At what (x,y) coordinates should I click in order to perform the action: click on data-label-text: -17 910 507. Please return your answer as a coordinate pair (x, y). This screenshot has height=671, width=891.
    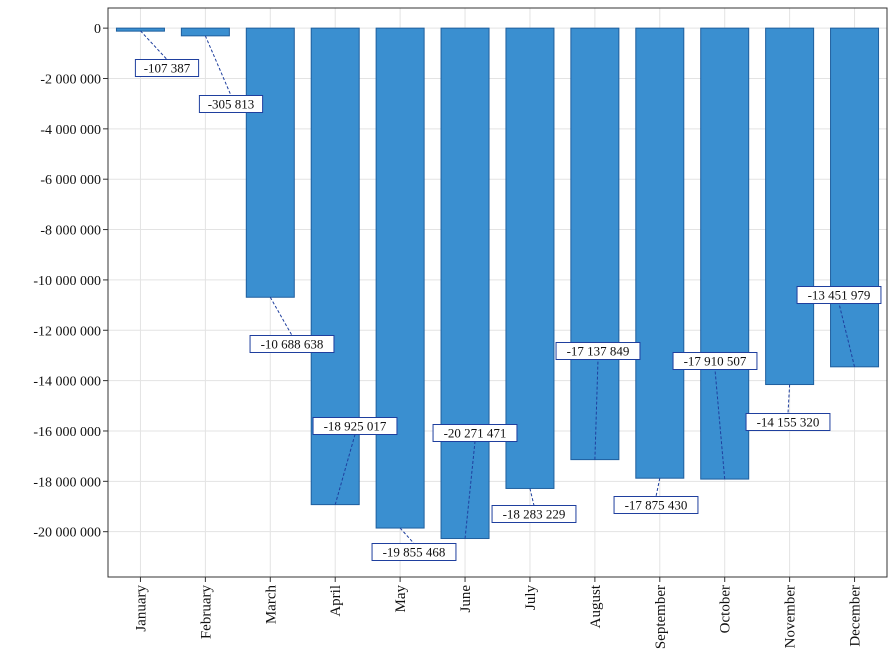
    Looking at the image, I should click on (715, 361).